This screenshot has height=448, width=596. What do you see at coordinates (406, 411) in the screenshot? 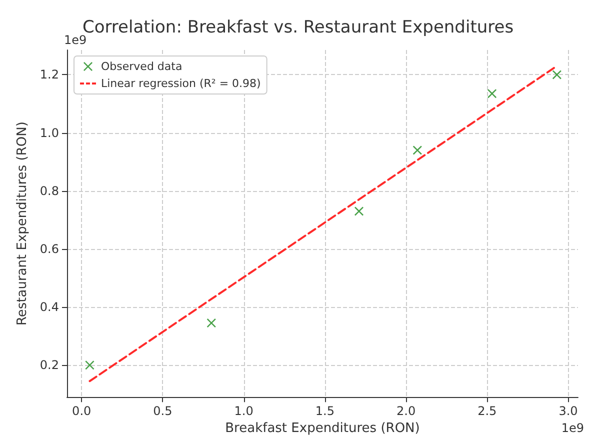
I see `x-tick-label: 2.0` at bounding box center [406, 411].